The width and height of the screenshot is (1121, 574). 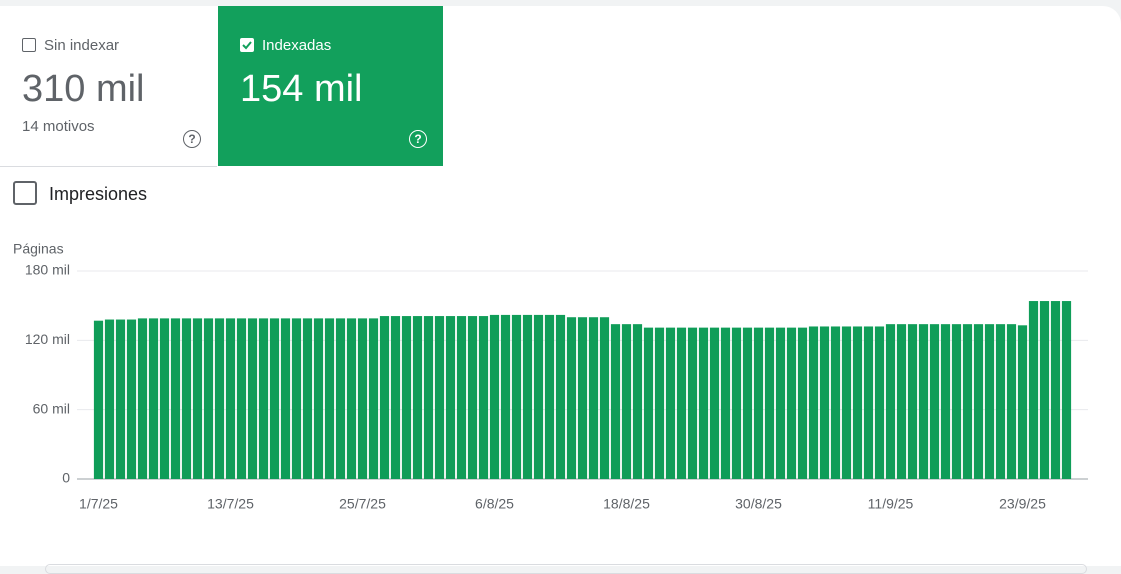 What do you see at coordinates (891, 504) in the screenshot?
I see `x-tick-label: 11/9/25` at bounding box center [891, 504].